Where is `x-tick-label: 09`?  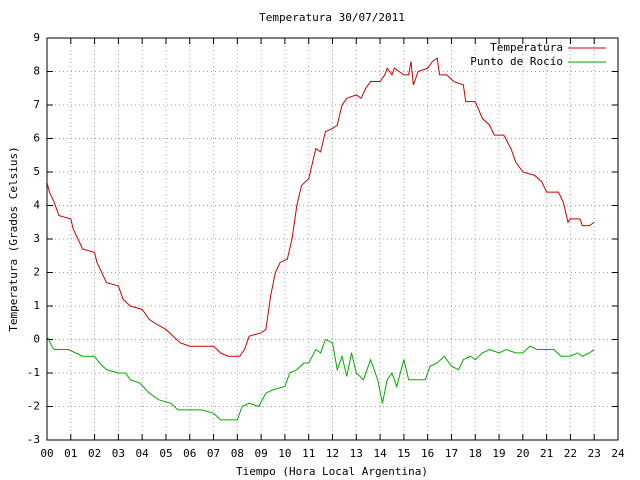 x-tick-label: 09 is located at coordinates (261, 453).